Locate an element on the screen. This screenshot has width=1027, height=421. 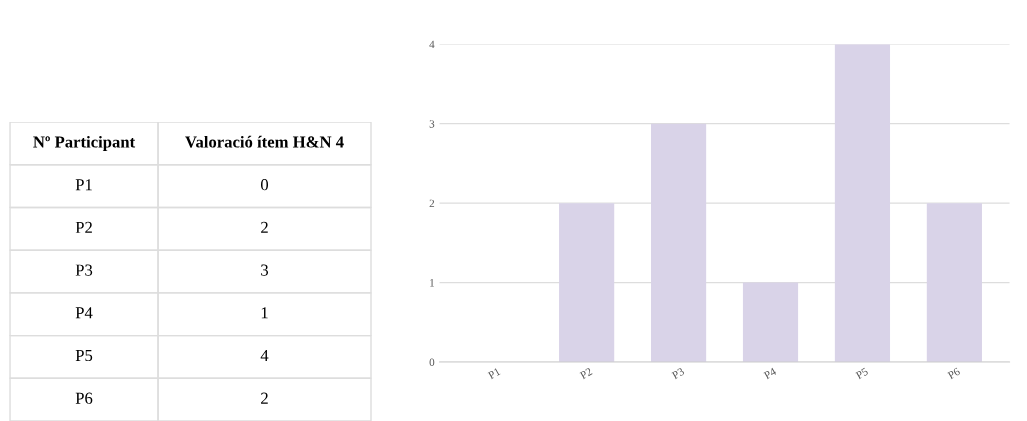
text: 1 is located at coordinates (264, 313).